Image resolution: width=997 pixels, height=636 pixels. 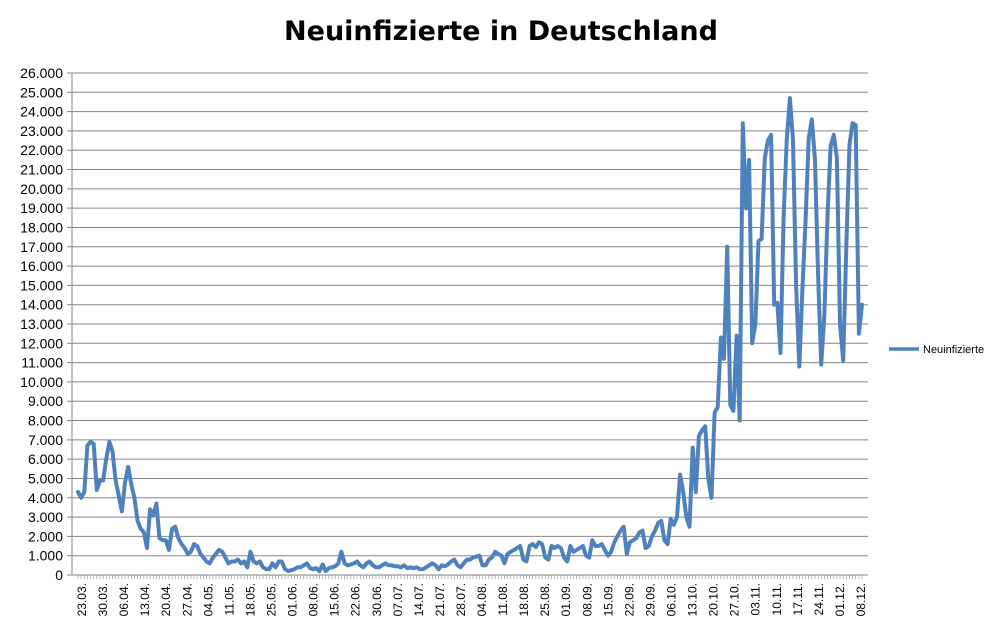 I want to click on y-tick-label: 11.000, so click(x=42, y=363).